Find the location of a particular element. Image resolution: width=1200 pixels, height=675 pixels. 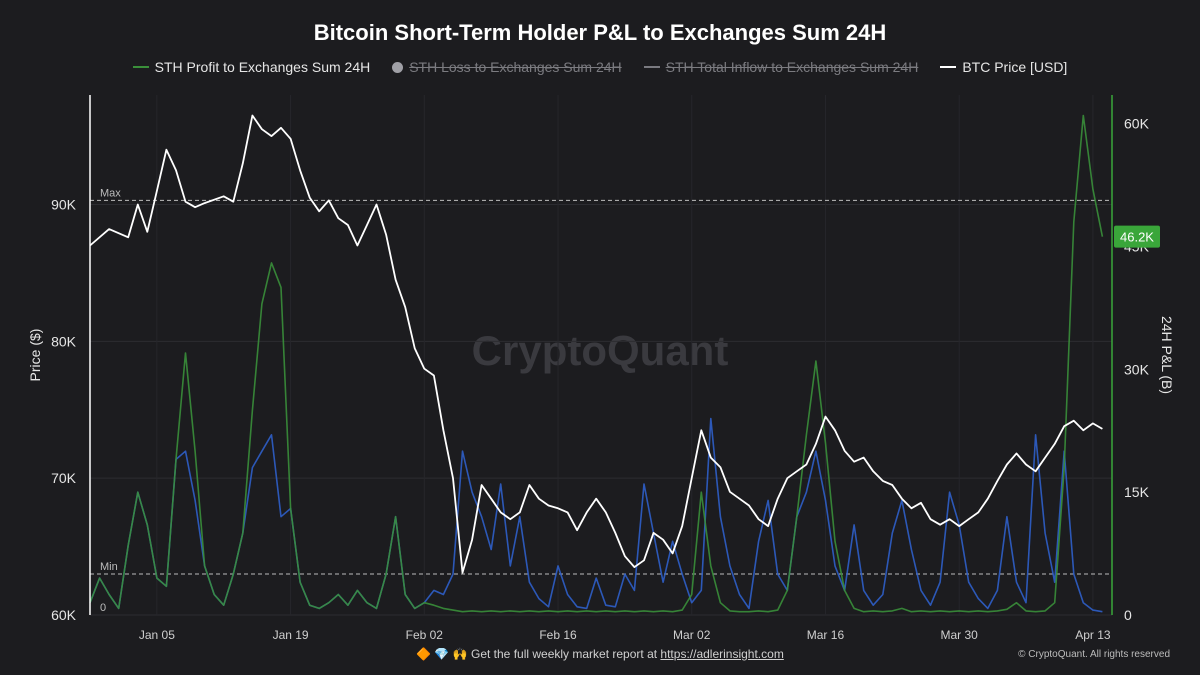

y-axis-left-label: Price ($) is located at coordinates (35, 355).